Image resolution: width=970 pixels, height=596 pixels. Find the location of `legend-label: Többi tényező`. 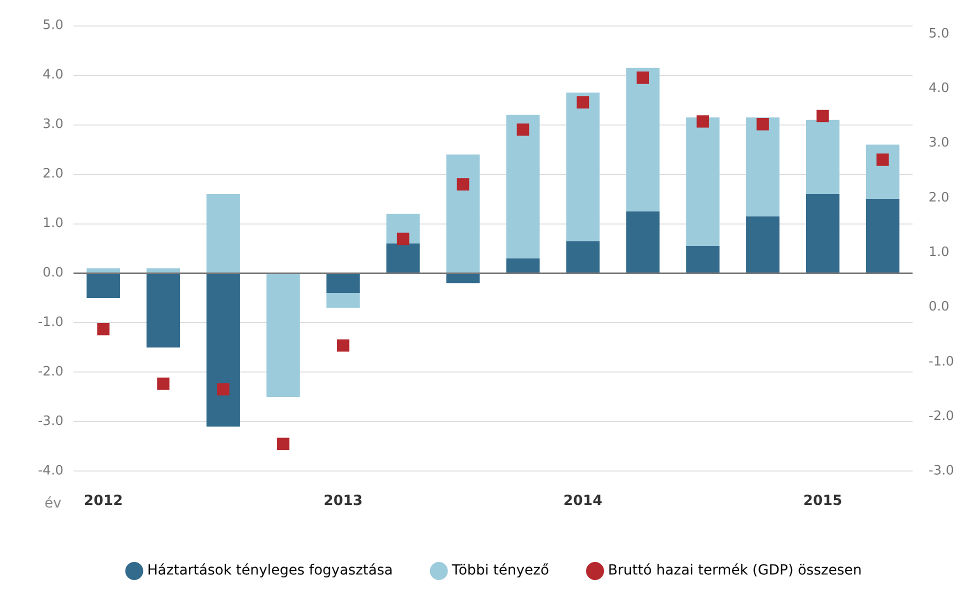

legend-label: Többi tényező is located at coordinates (500, 570).